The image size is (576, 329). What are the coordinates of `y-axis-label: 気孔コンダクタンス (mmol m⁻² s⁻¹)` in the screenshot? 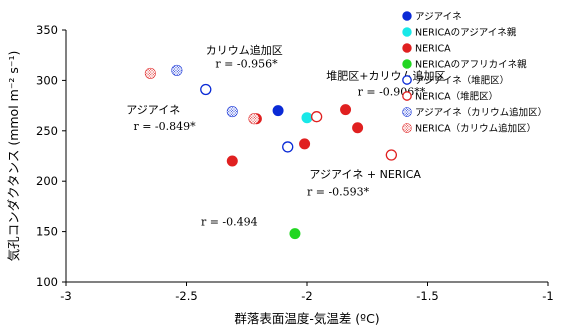 It's located at (13, 156).